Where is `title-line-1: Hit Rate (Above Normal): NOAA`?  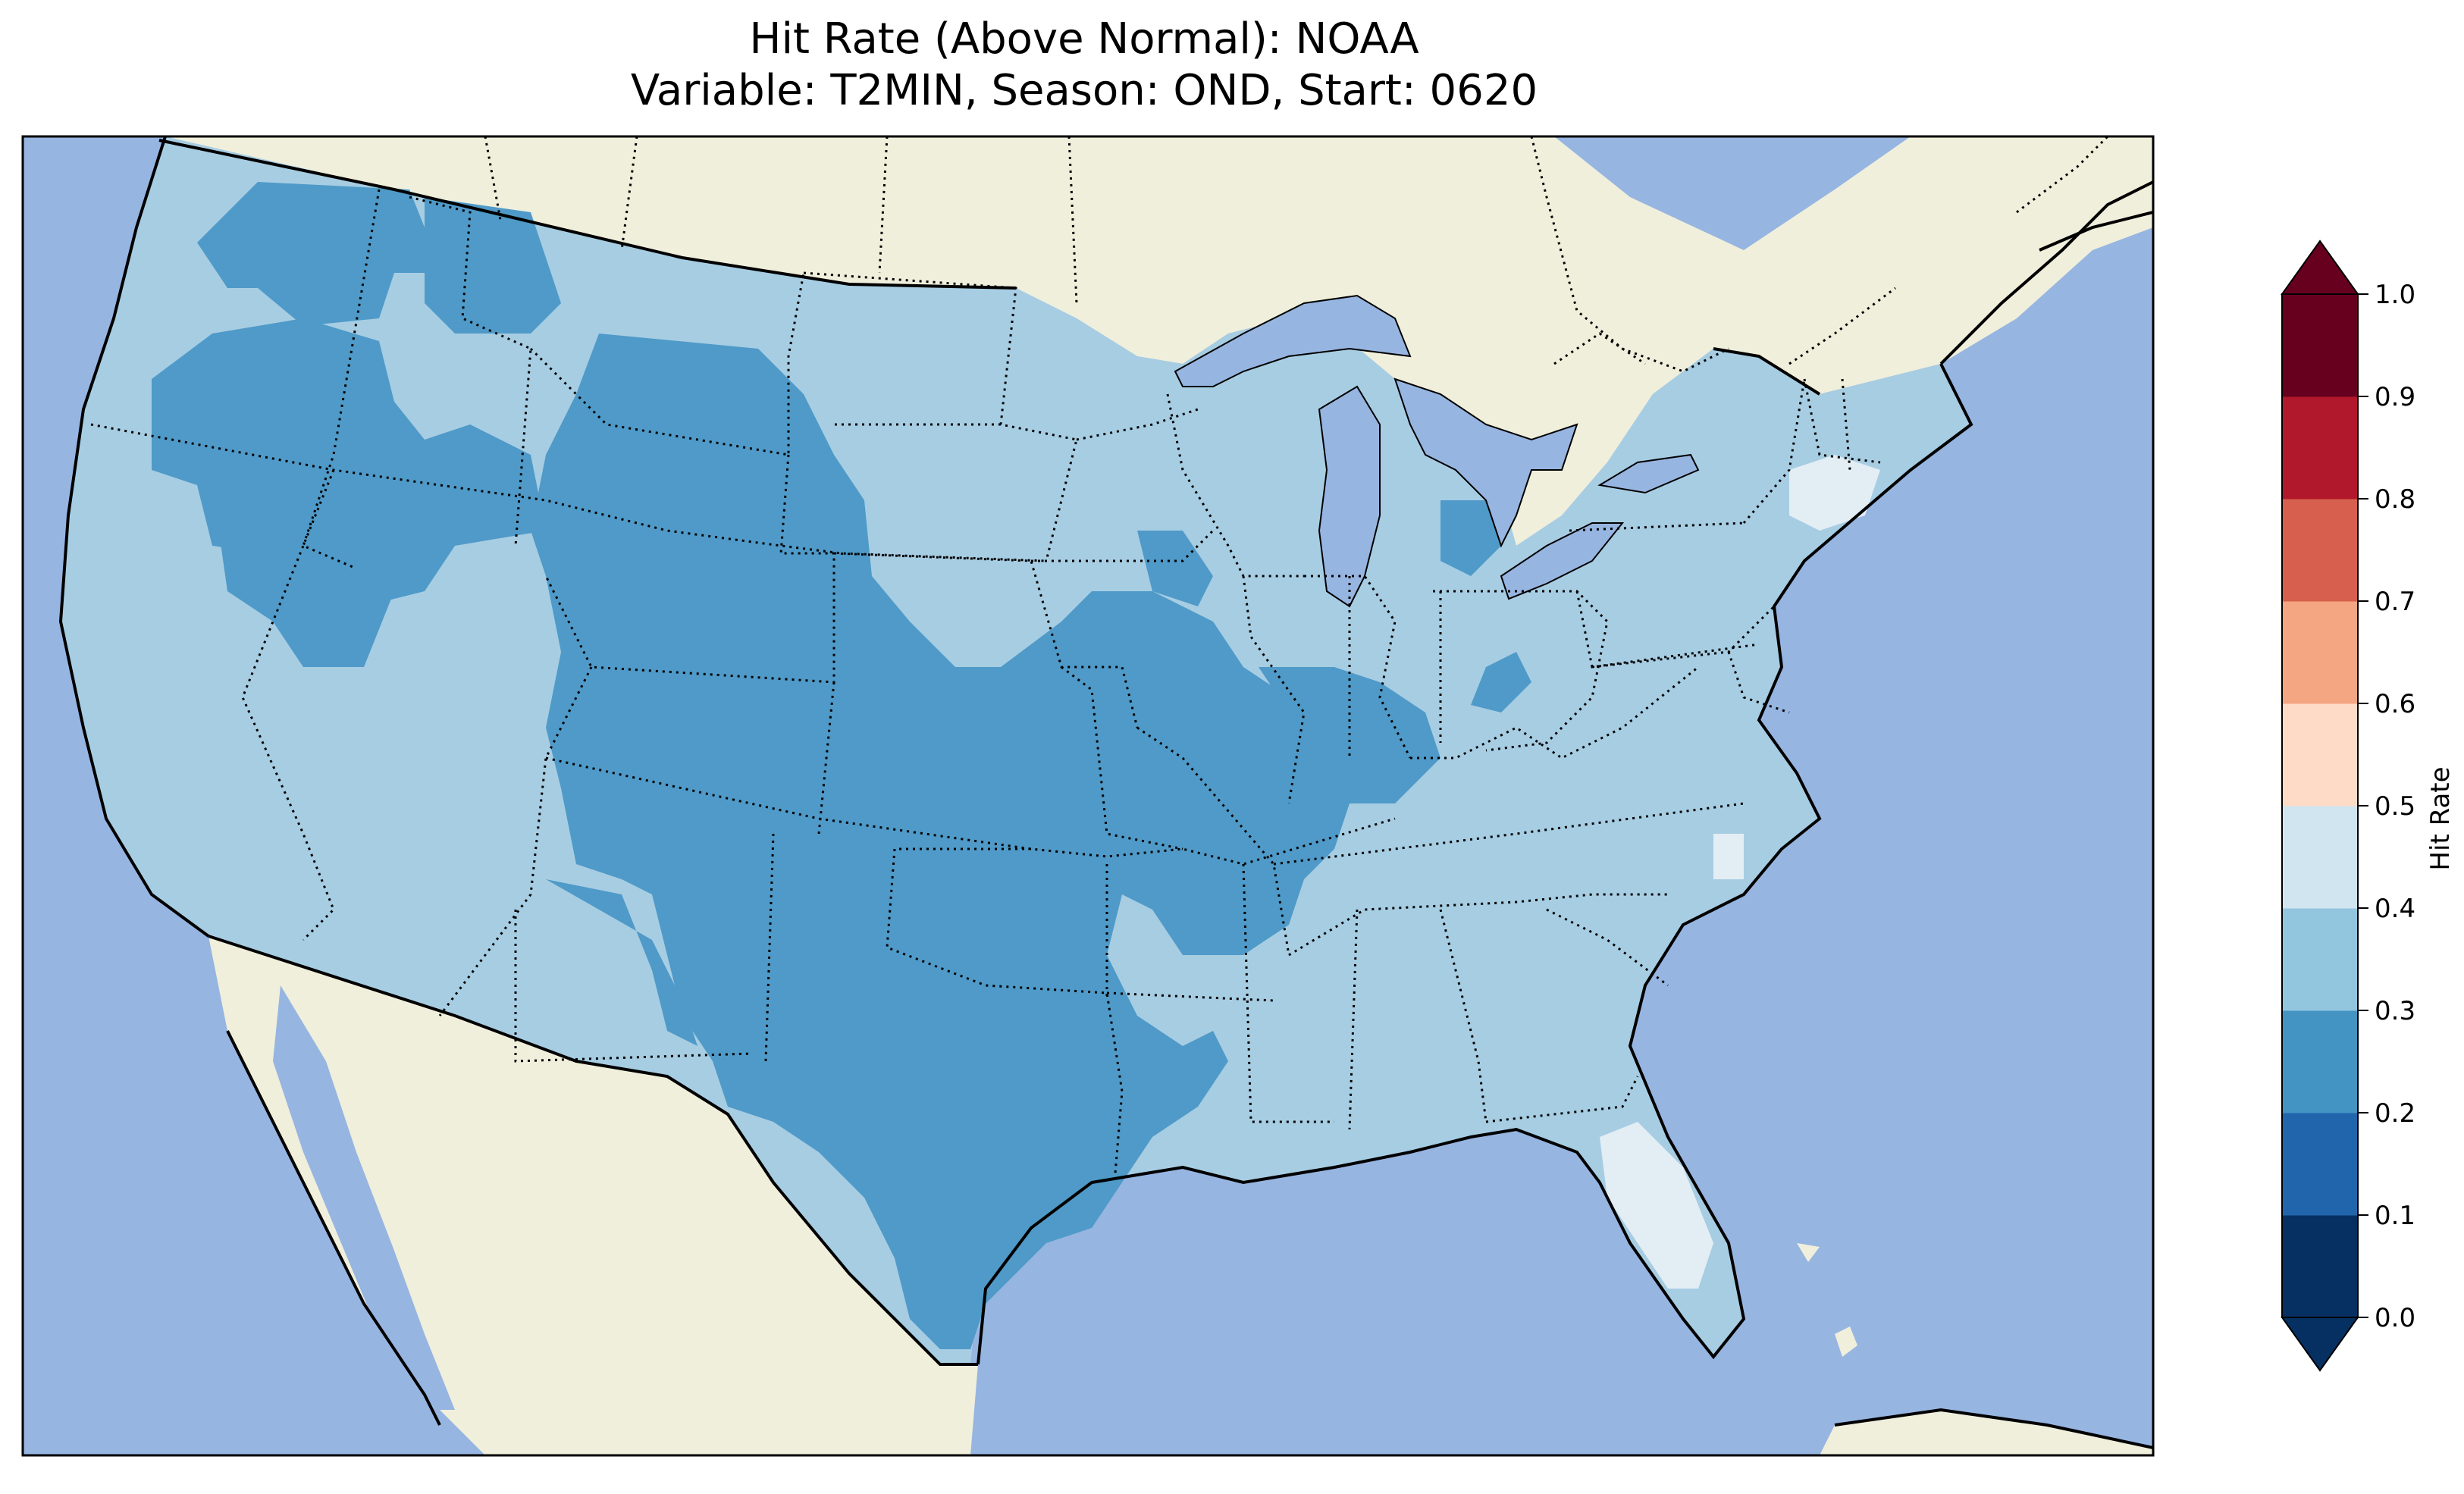
title-line-1: Hit Rate (Above Normal): NOAA is located at coordinates (1084, 39).